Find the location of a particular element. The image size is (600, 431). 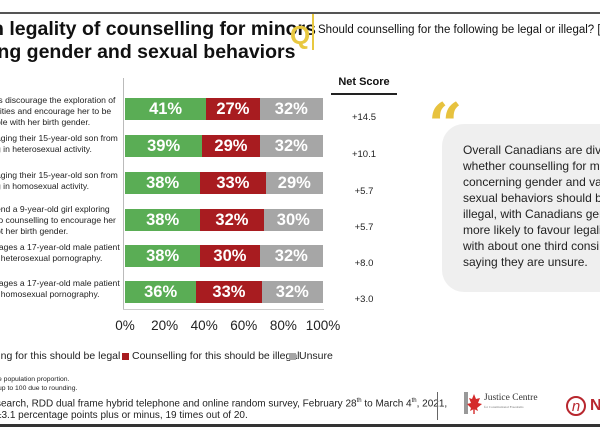

footnote-1: e population proportion. is located at coordinates (35, 379).